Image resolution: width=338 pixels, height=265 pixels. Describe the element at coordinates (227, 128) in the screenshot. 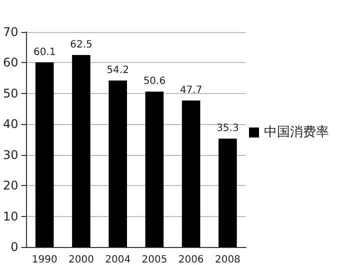

I see `data-label: 35.3` at that location.